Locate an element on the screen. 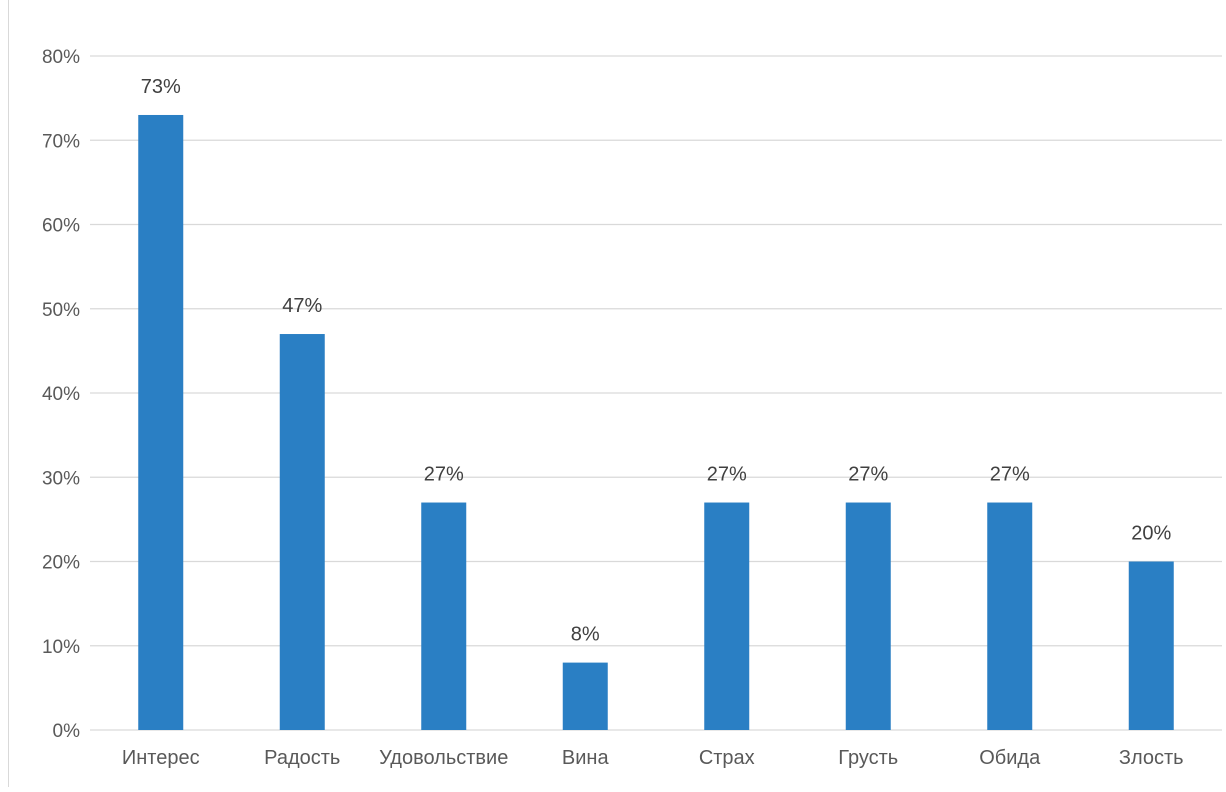 This screenshot has width=1226, height=792. y-tick-label-6: 60% is located at coordinates (61, 226).